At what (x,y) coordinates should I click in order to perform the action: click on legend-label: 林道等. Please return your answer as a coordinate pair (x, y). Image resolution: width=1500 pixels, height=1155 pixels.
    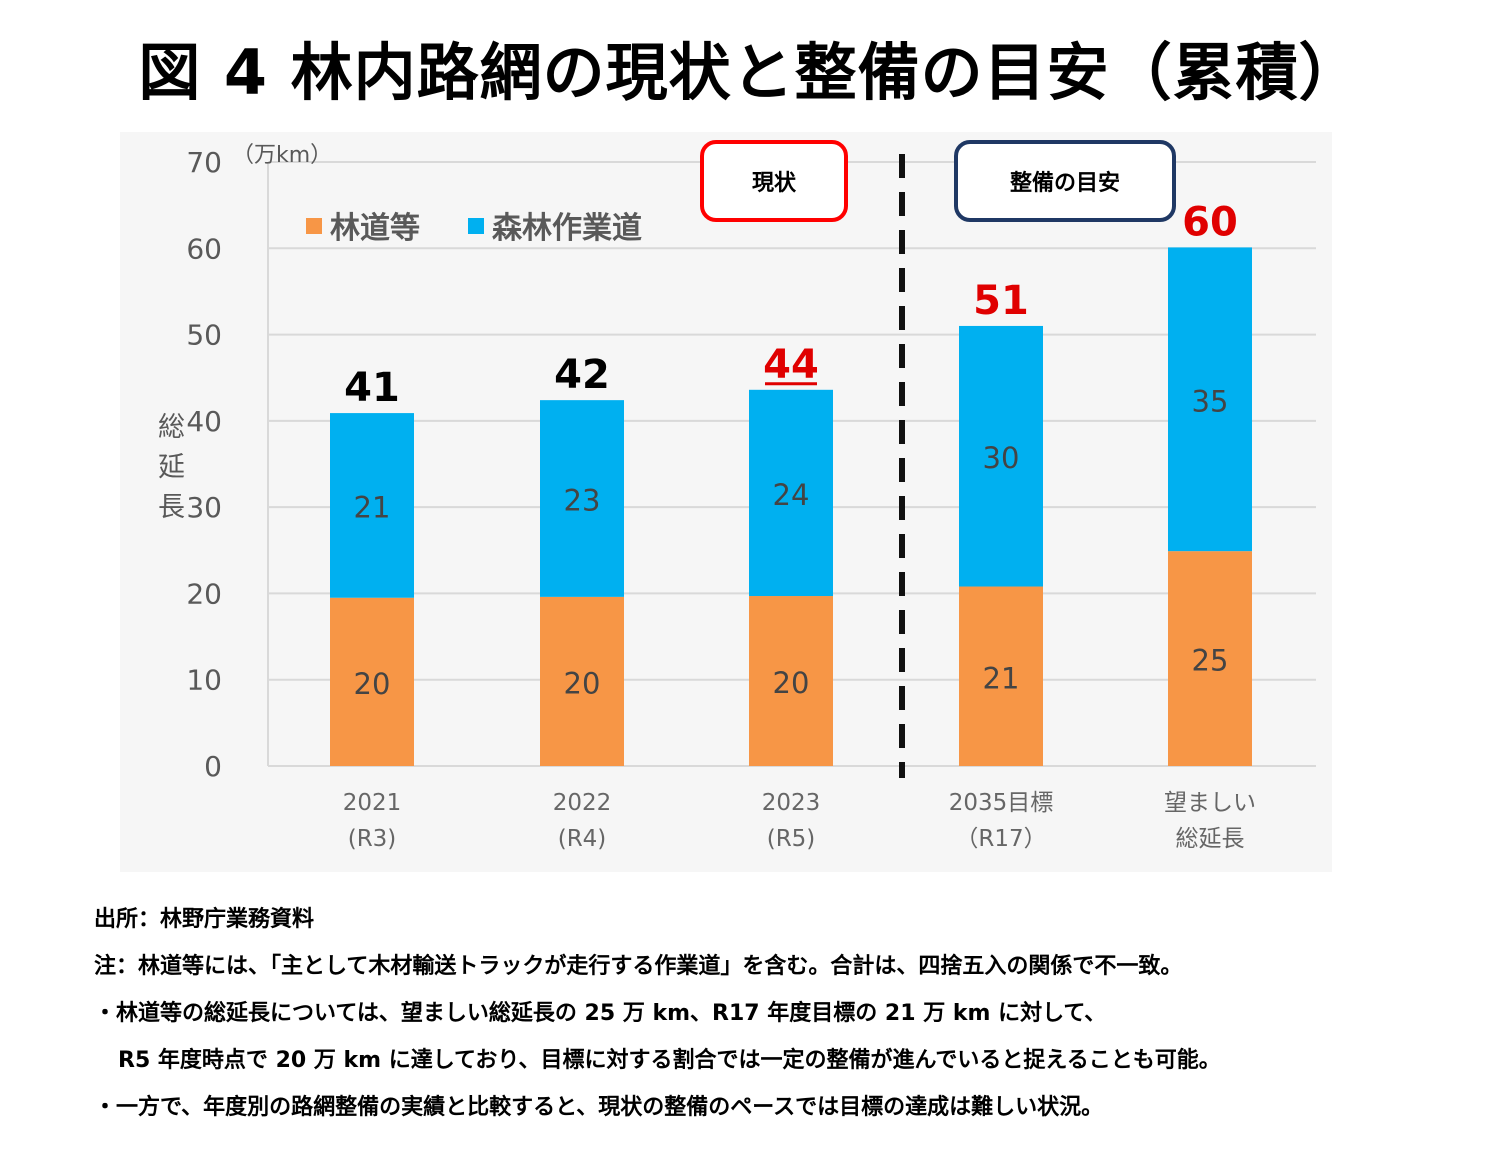
    Looking at the image, I should click on (375, 228).